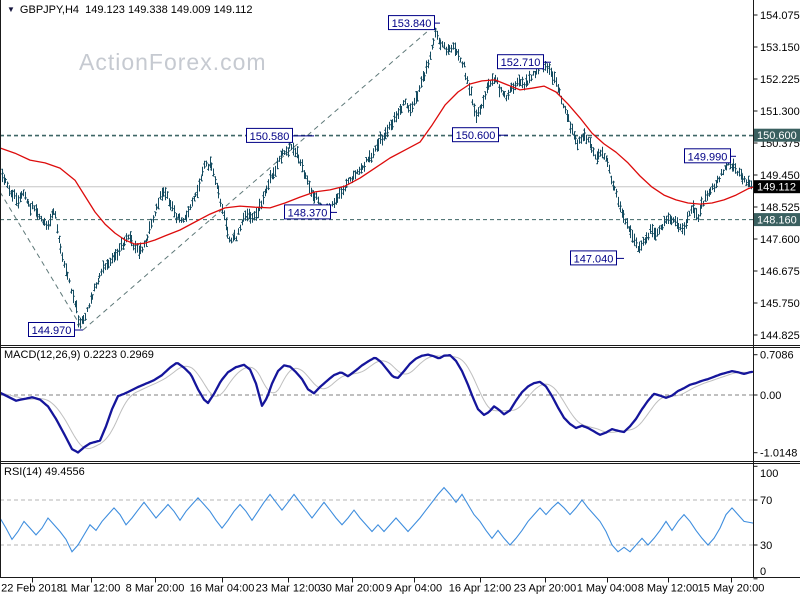 Image resolution: width=800 pixels, height=600 pixels. Describe the element at coordinates (521, 63) in the screenshot. I see `svg-text: 152.710` at that location.